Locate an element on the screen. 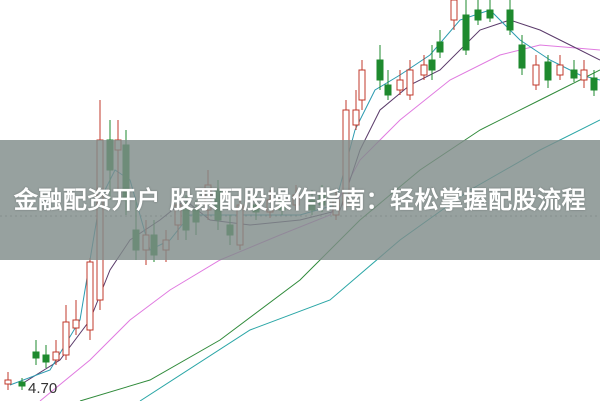  price-label: 4.70 is located at coordinates (43, 388).